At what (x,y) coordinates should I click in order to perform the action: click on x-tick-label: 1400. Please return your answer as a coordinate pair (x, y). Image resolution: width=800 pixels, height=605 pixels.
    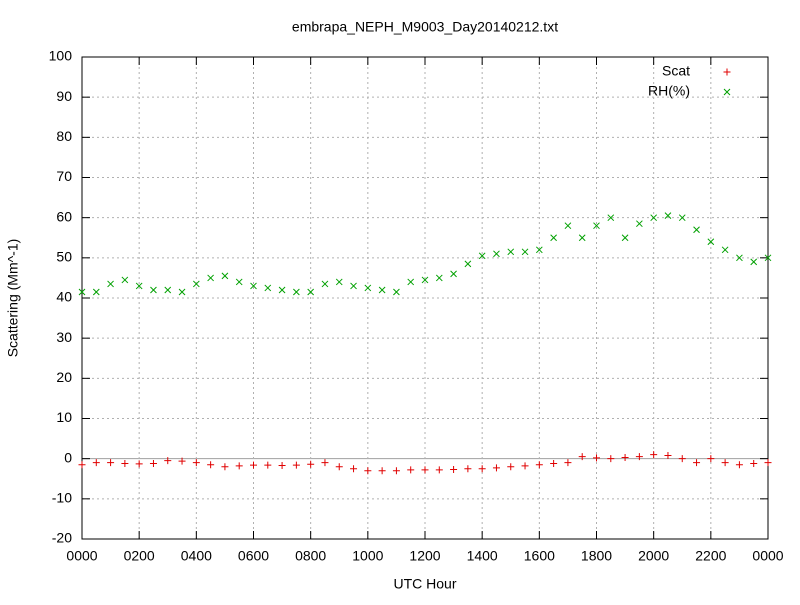
    Looking at the image, I should click on (482, 556).